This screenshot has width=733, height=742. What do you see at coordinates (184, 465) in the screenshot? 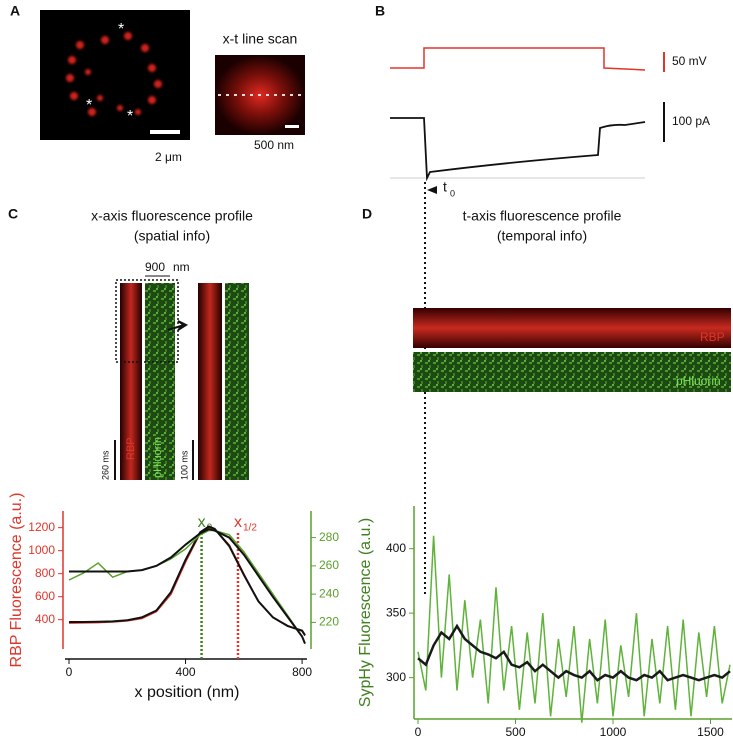
I see `time-bar-label: 100 ms` at bounding box center [184, 465].